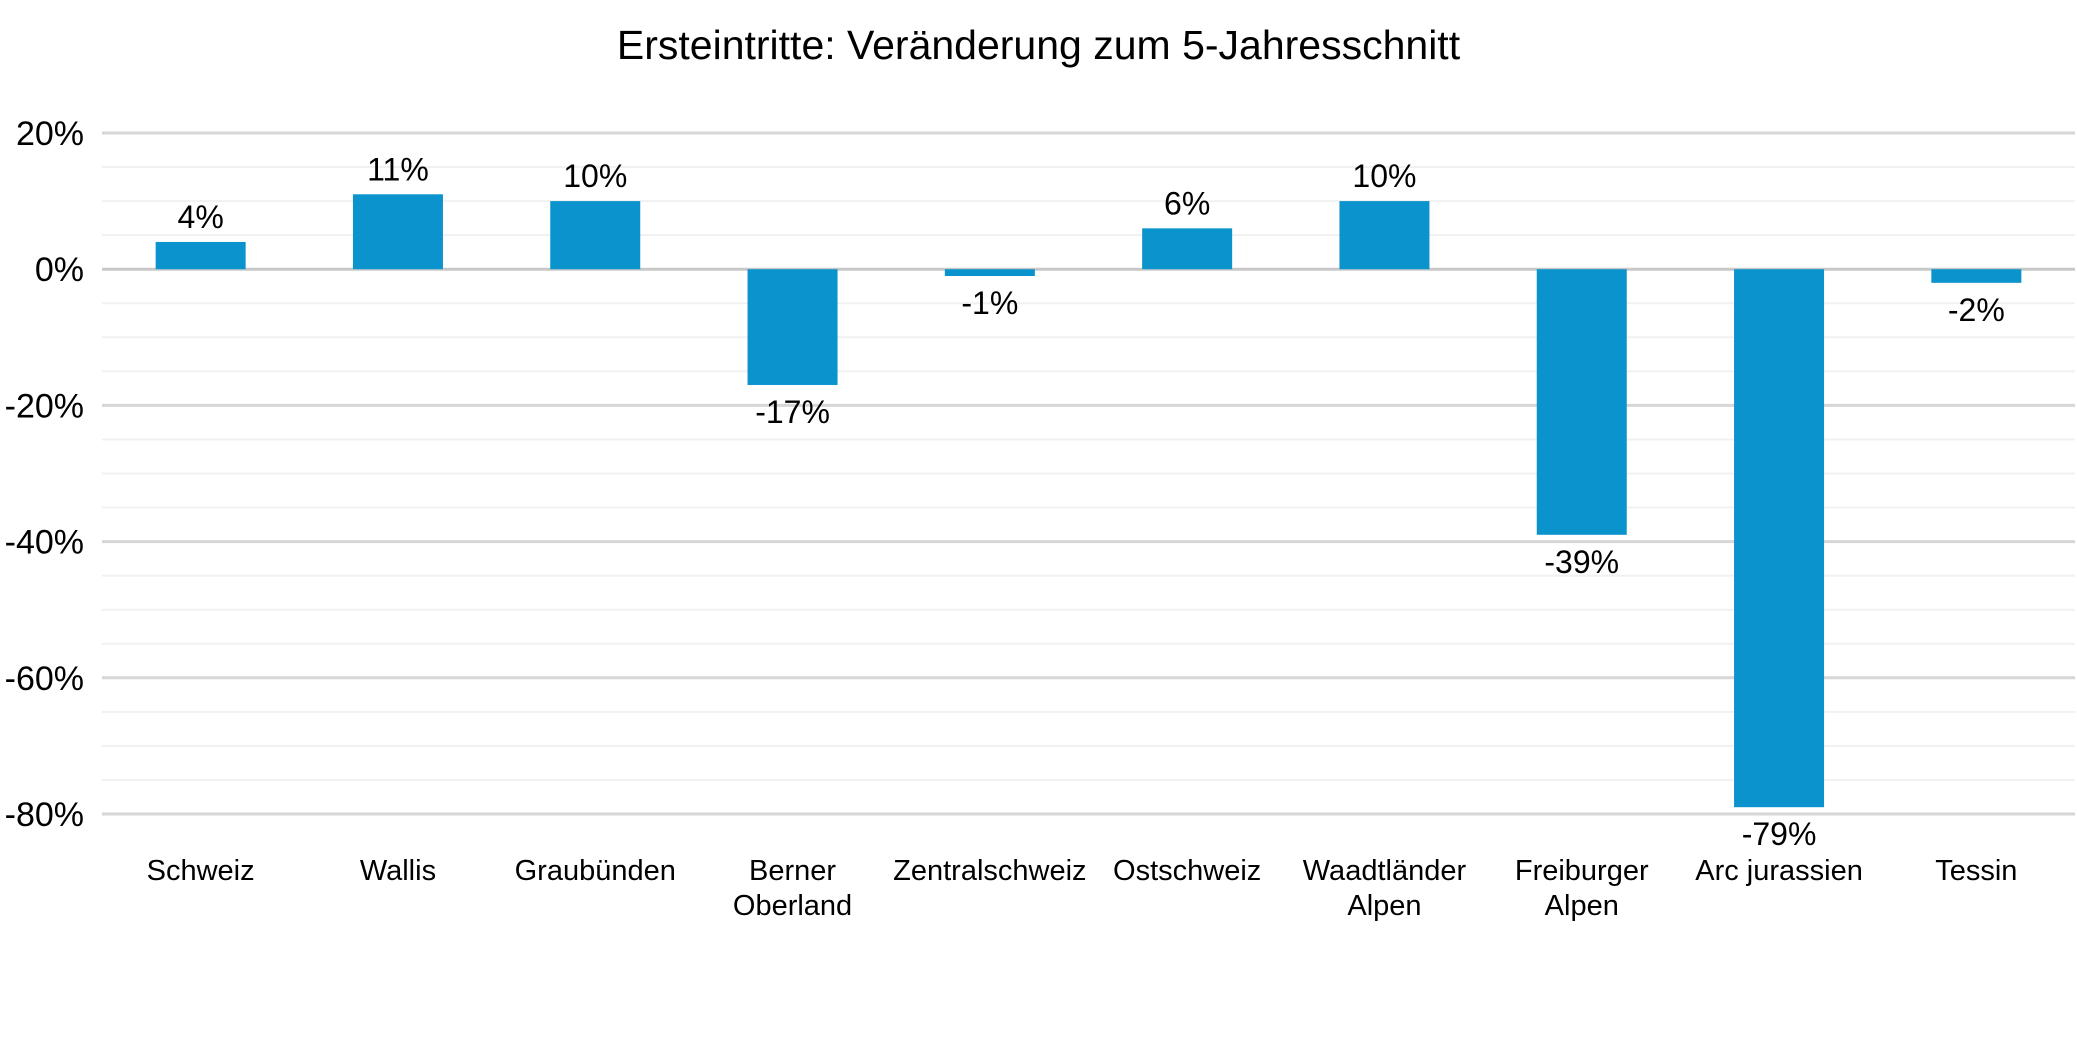  I want to click on bar-value-label: -17%, so click(792, 412).